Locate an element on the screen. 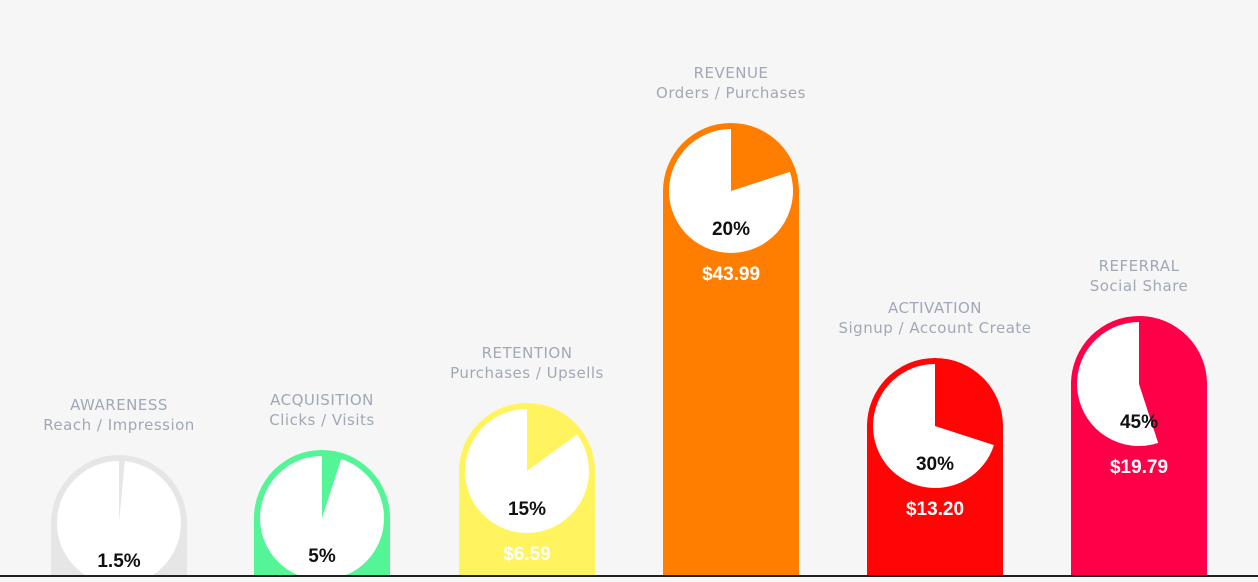 This screenshot has width=1258, height=582. pie-awareness is located at coordinates (118, 521).